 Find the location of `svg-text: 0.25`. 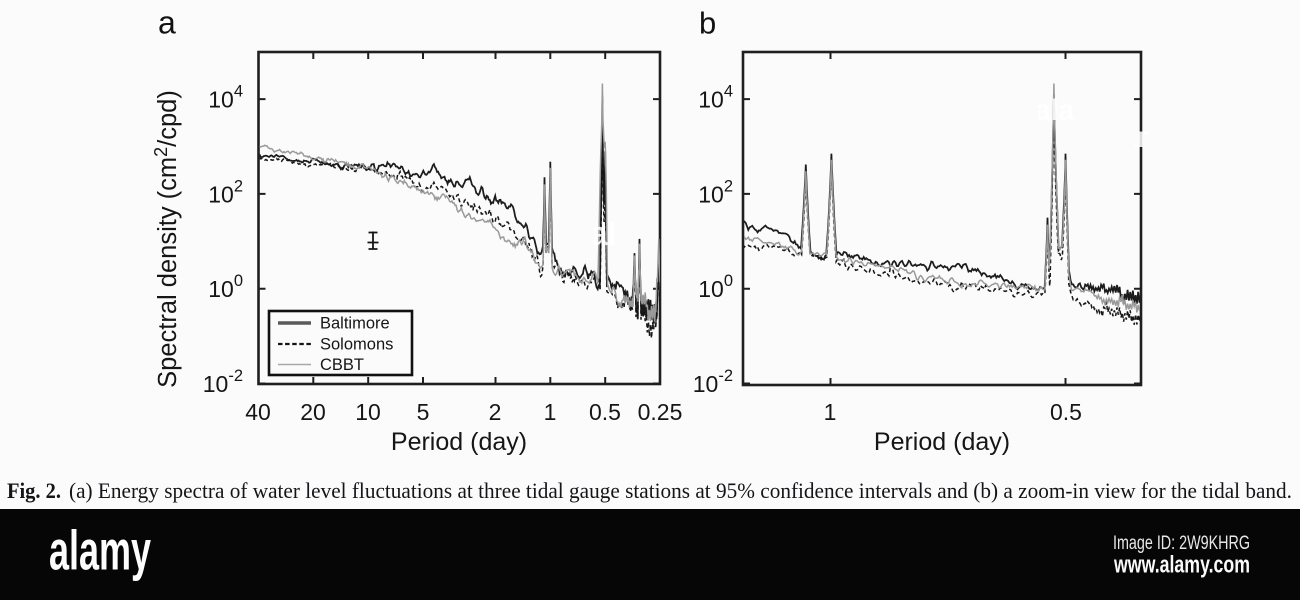

svg-text: 0.25 is located at coordinates (660, 412).